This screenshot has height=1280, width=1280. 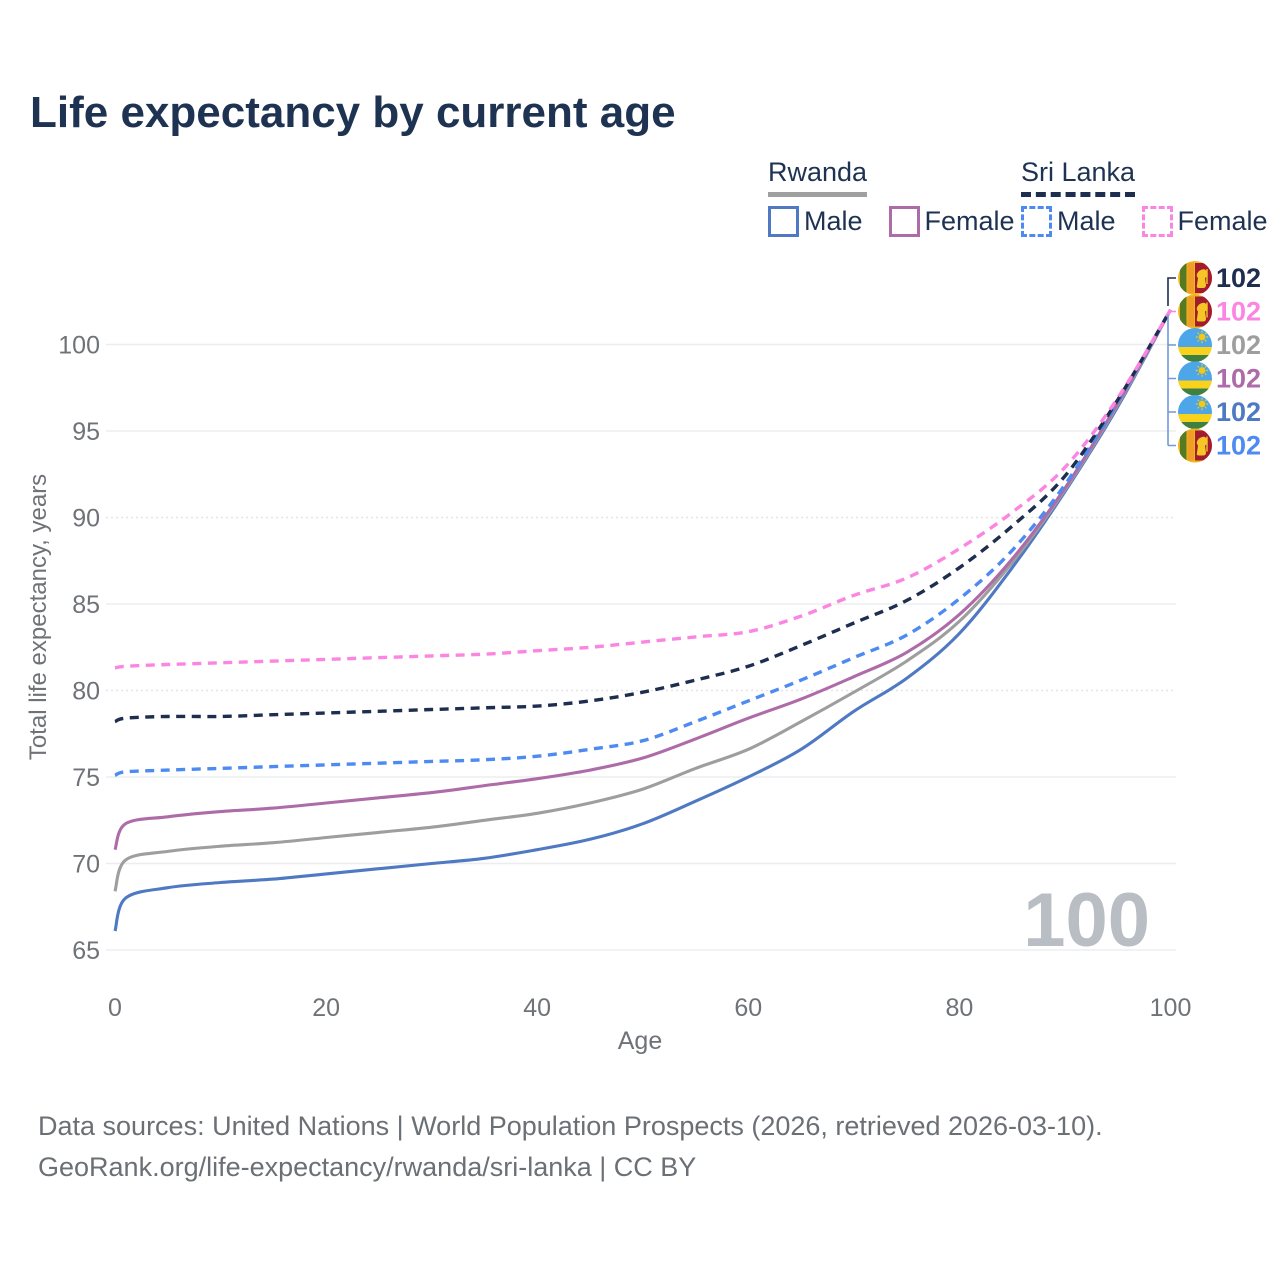 I want to click on y-tick-label: 95, so click(x=86, y=432).